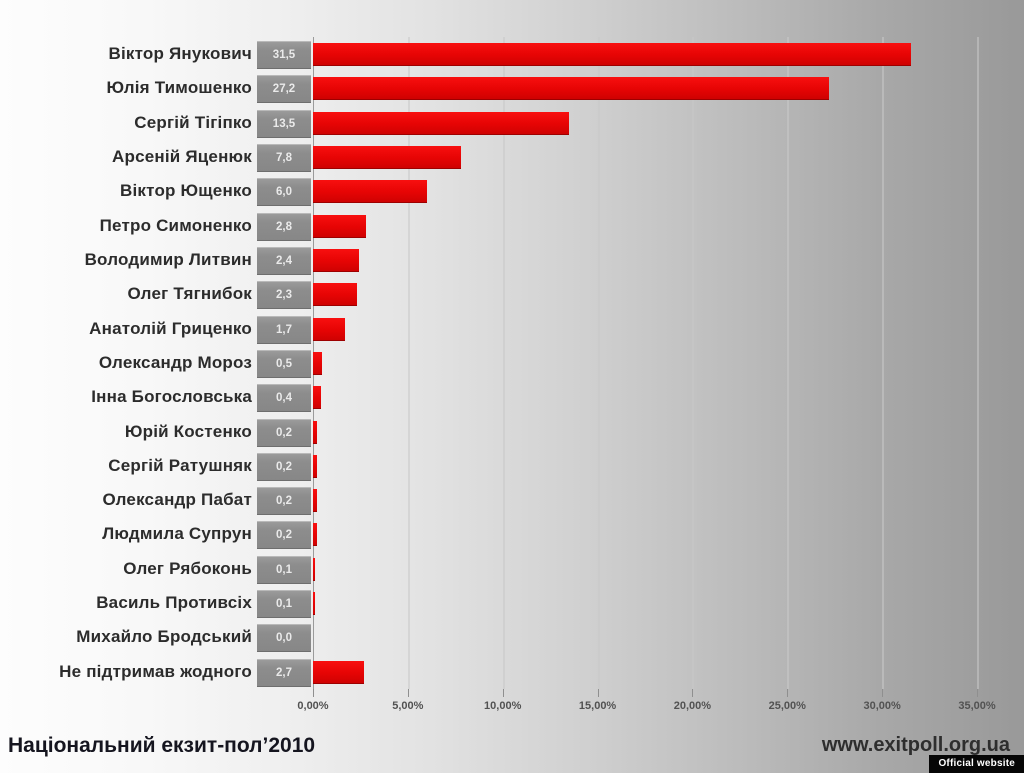 The width and height of the screenshot is (1024, 773). I want to click on candidate-name-label: Віктор Ющенко, so click(186, 191).